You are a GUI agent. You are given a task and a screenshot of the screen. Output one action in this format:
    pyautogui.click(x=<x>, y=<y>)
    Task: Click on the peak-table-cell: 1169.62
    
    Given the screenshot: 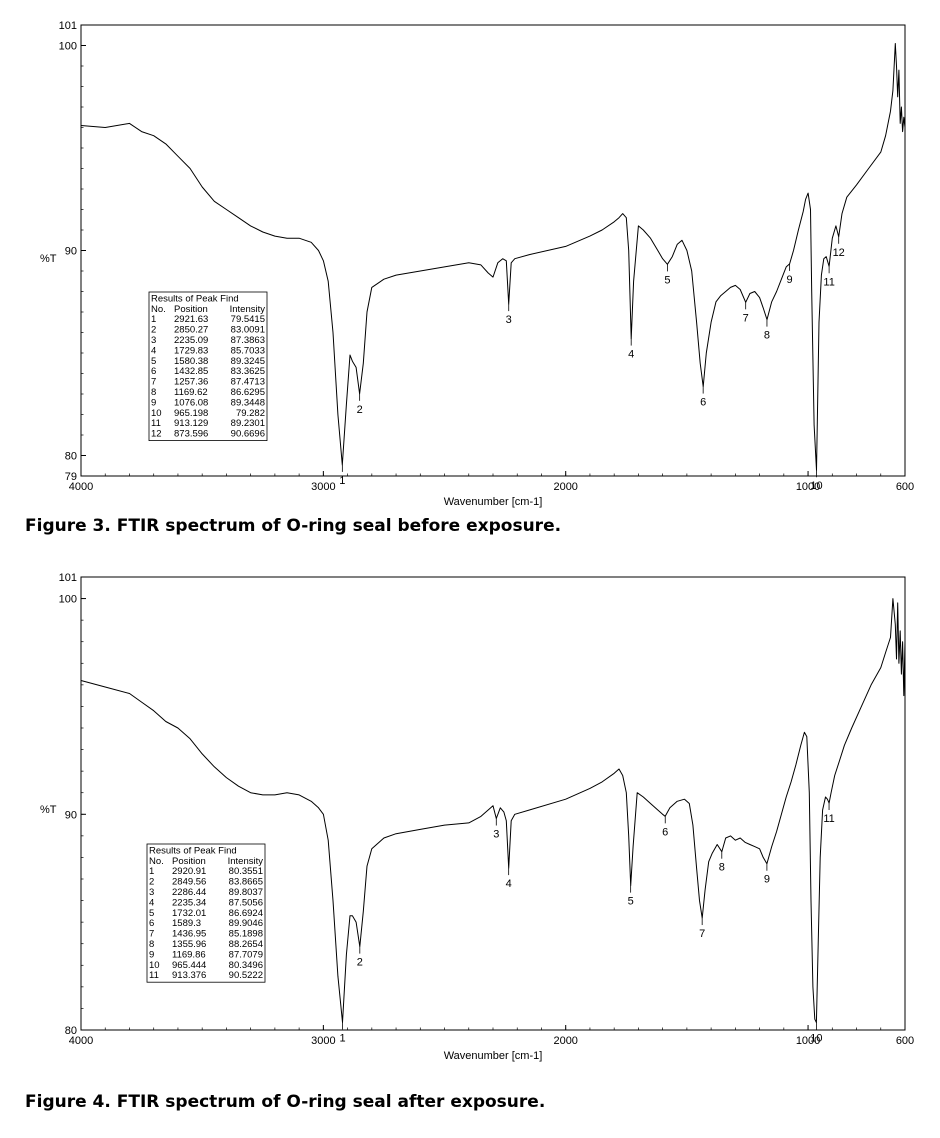 What is the action you would take?
    pyautogui.click(x=191, y=392)
    